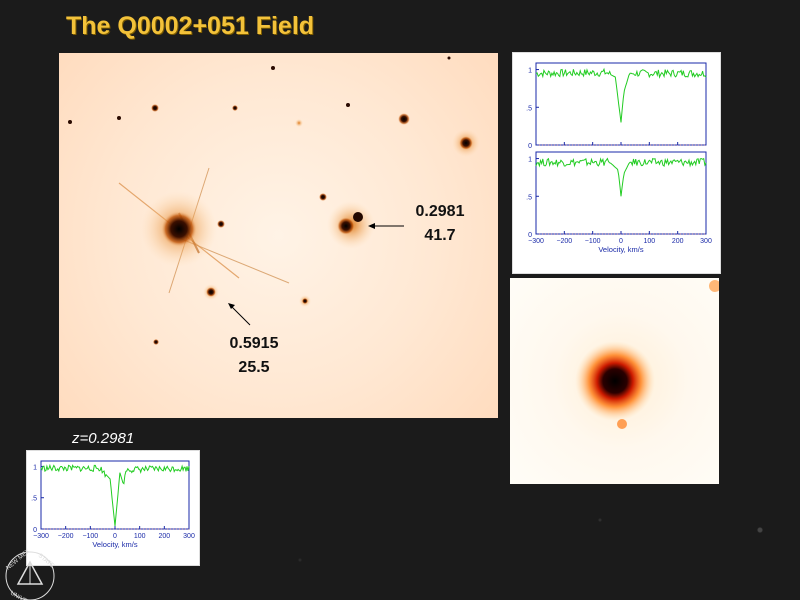  I want to click on university-seal-logo: NEW MEX STATE UNIVERSITY, so click(30, 570).